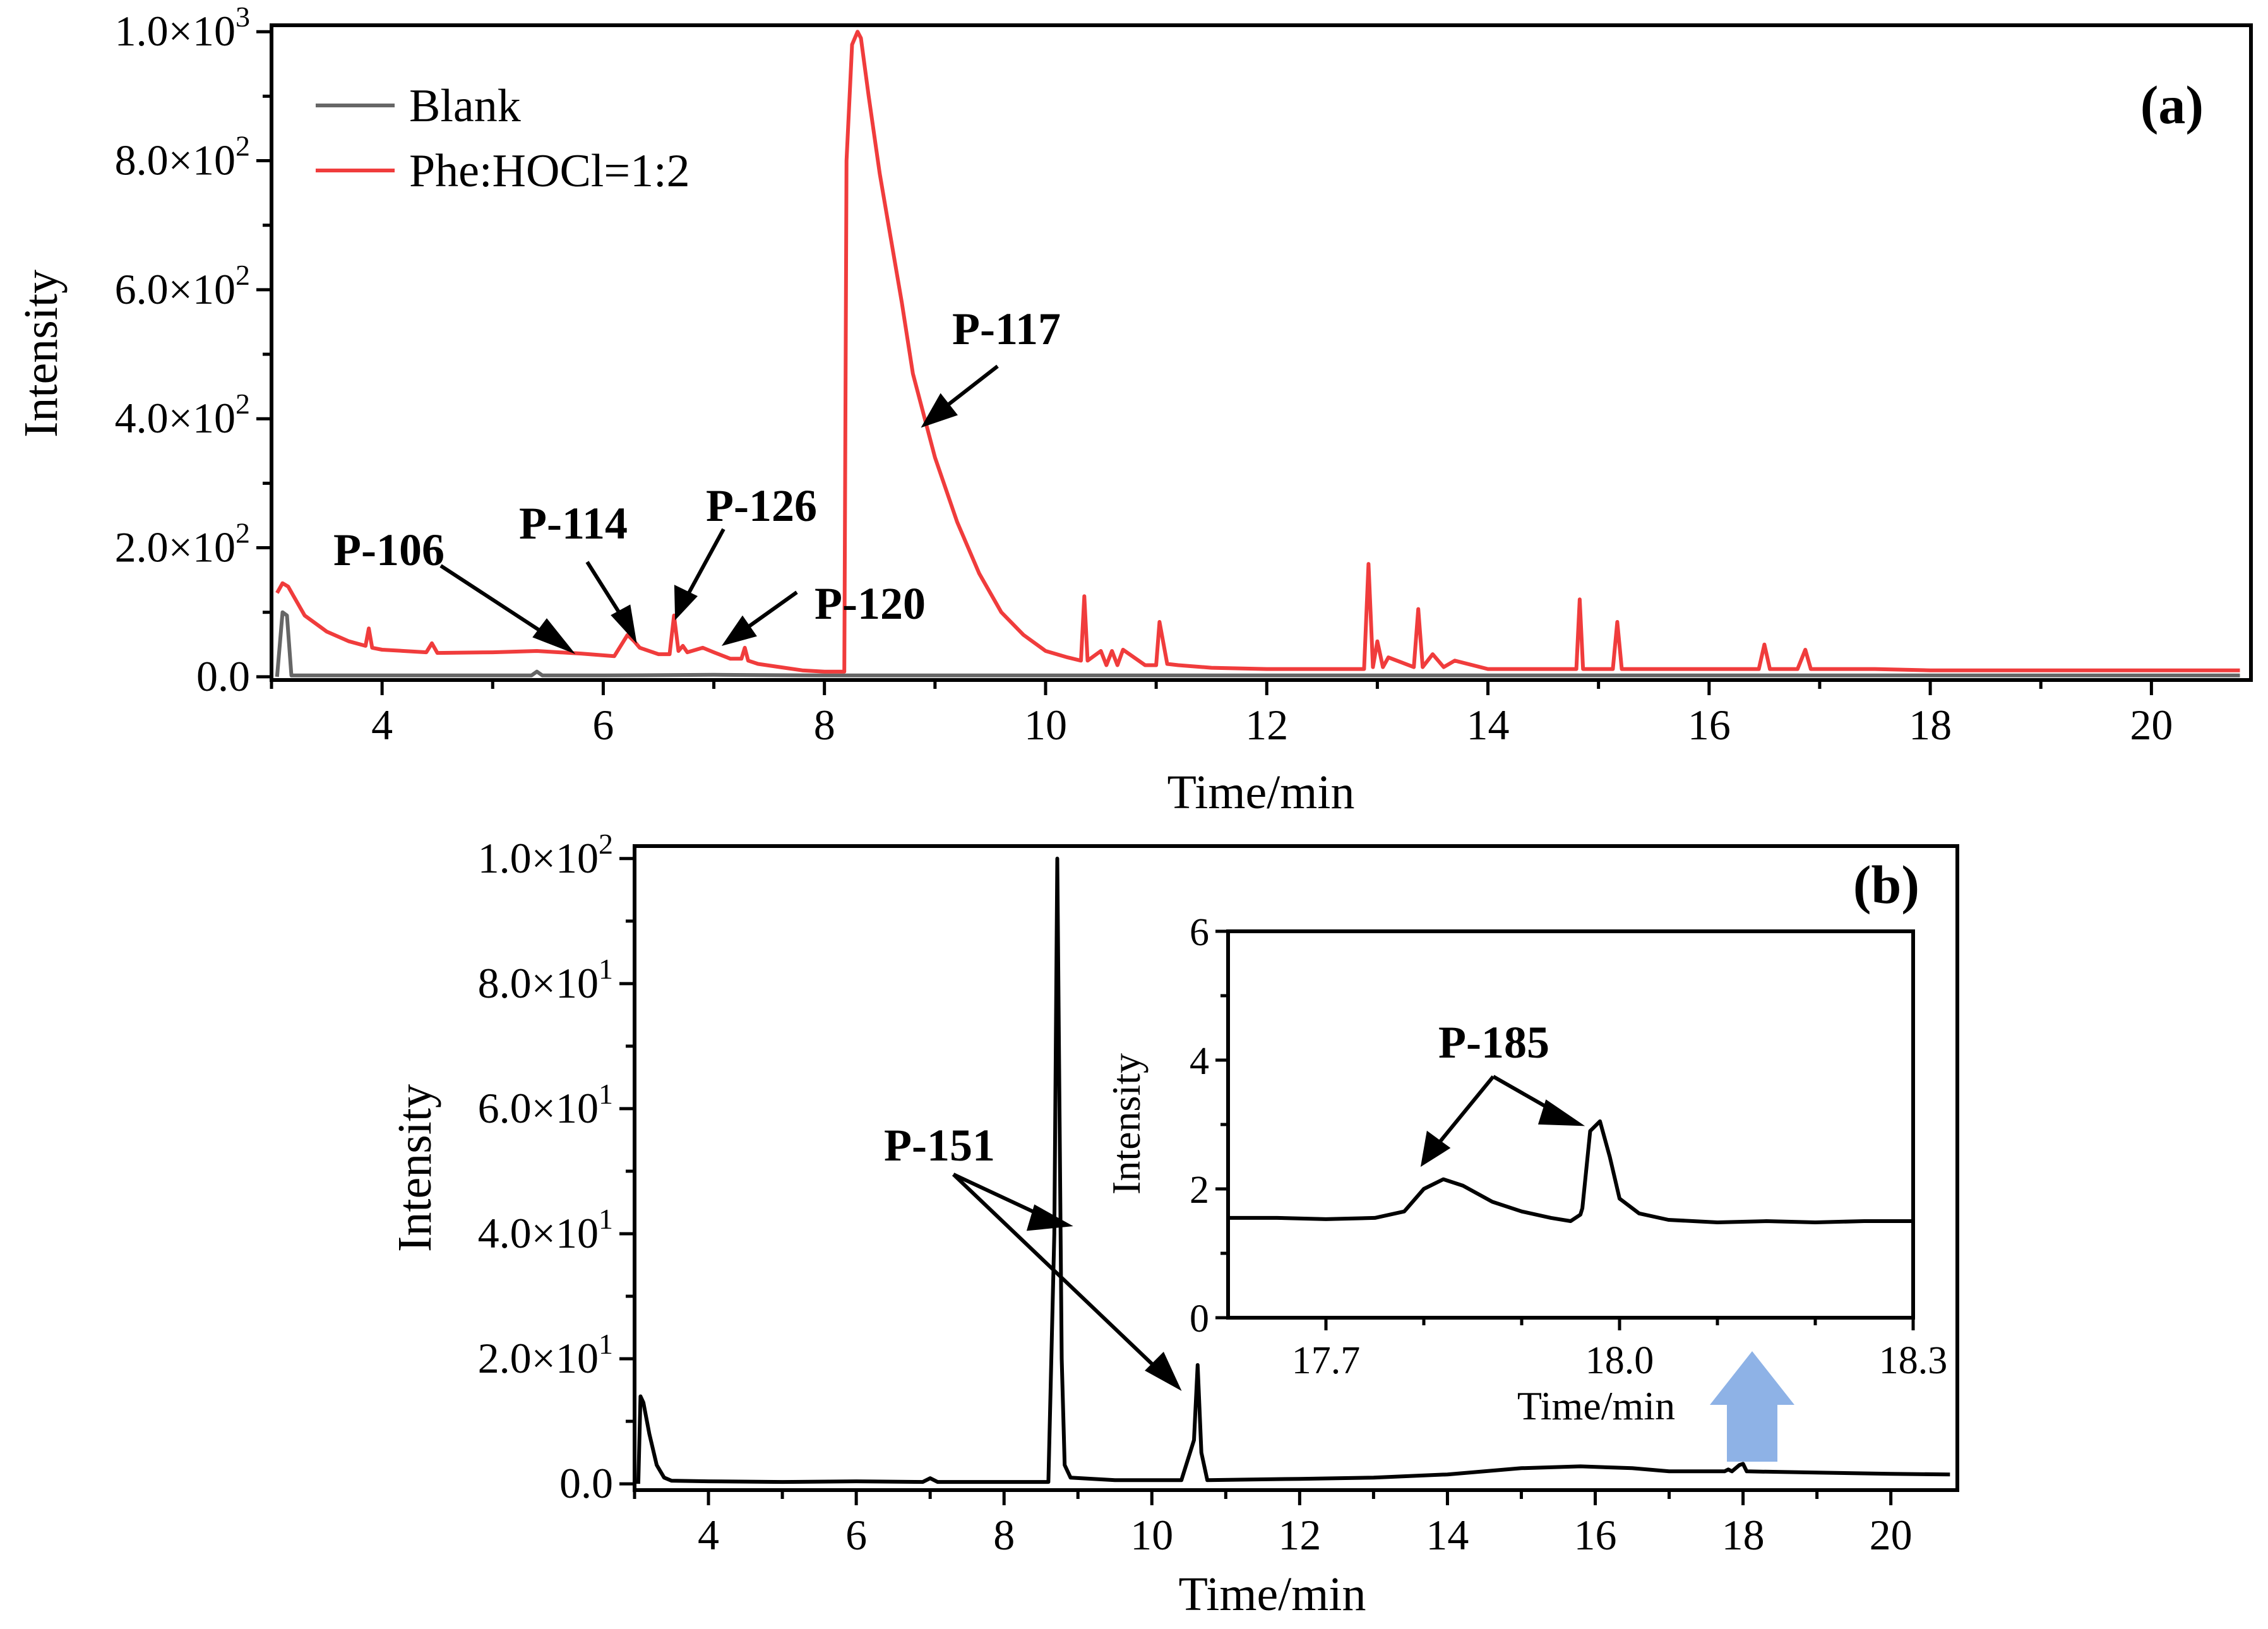  I want to click on panel-a-annotations, so click(719, 509).